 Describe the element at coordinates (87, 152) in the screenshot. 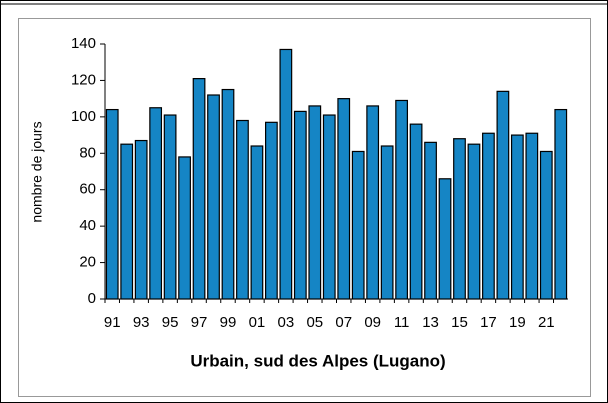

I see `y-tick-label: 80` at that location.